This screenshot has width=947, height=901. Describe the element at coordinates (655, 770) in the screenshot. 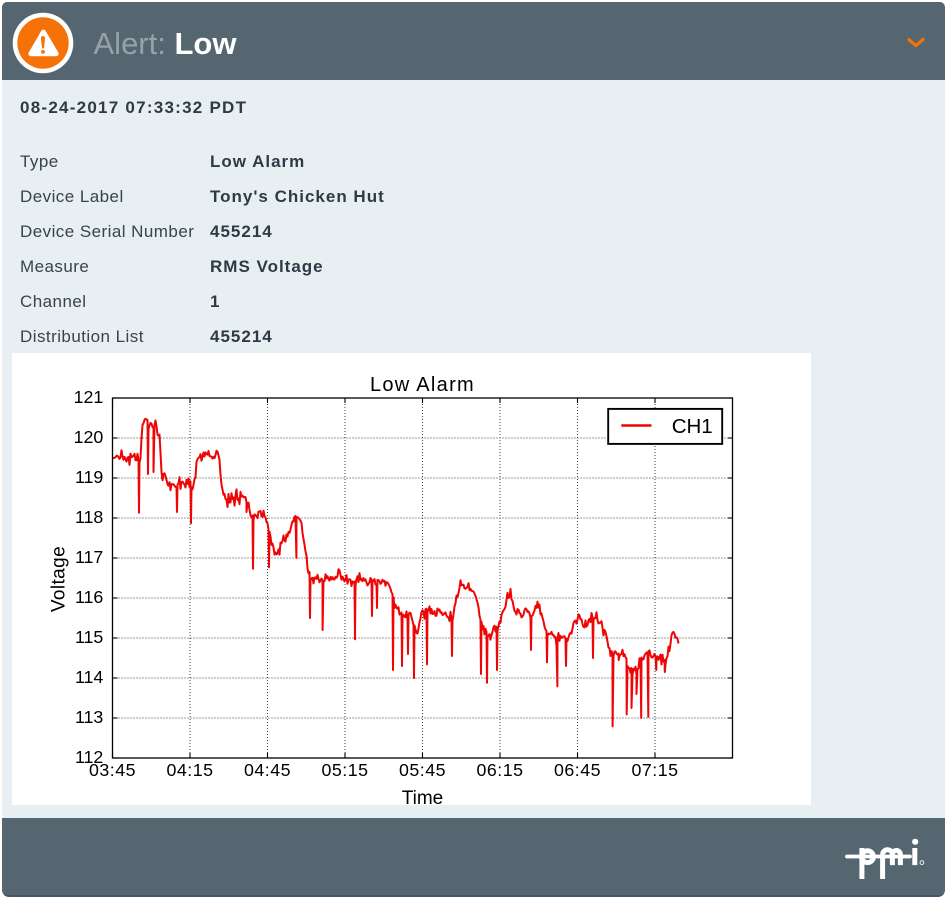

I see `svg-text: 07:15` at that location.